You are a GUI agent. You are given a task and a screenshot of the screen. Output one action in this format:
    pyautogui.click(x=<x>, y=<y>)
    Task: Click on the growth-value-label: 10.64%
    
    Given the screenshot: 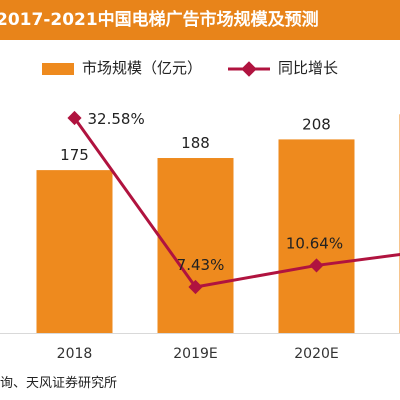 What is the action you would take?
    pyautogui.click(x=314, y=243)
    